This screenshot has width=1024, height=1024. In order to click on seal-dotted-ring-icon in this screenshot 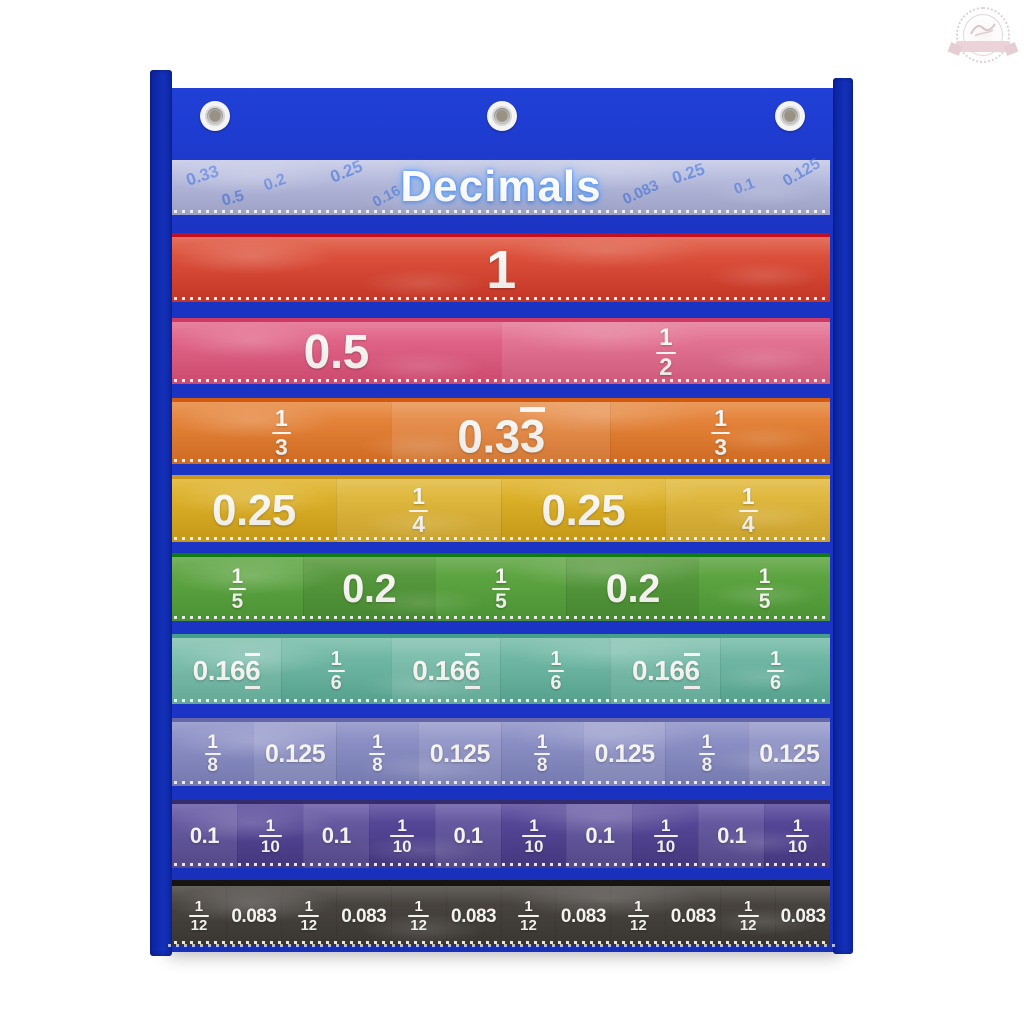, I will do `click(983, 35)`.